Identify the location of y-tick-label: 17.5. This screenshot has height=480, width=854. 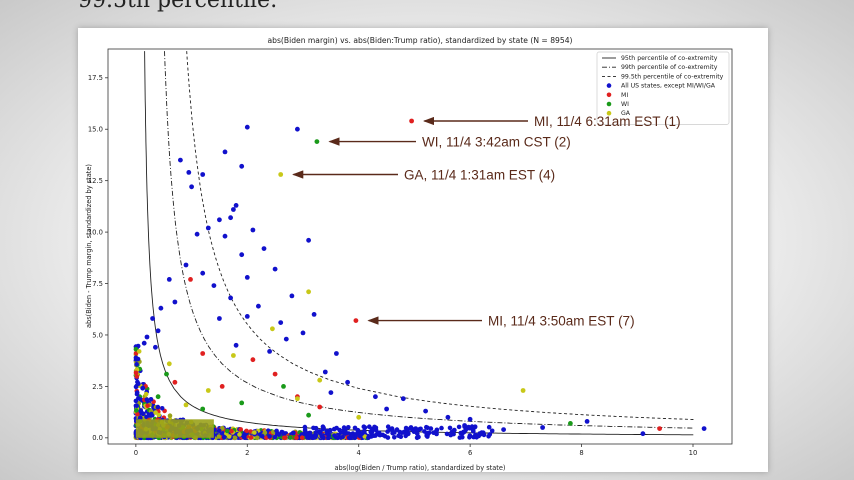
(95, 78).